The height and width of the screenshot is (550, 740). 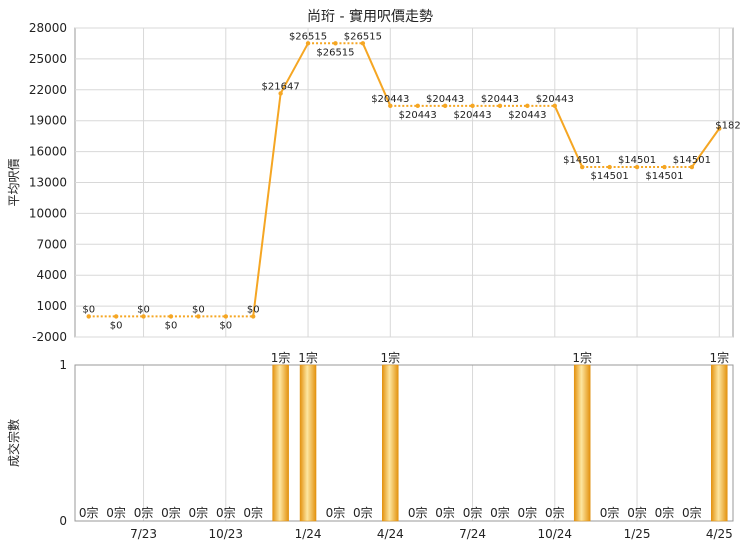 I want to click on top-y-tick-label: 7000, so click(x=51, y=244).